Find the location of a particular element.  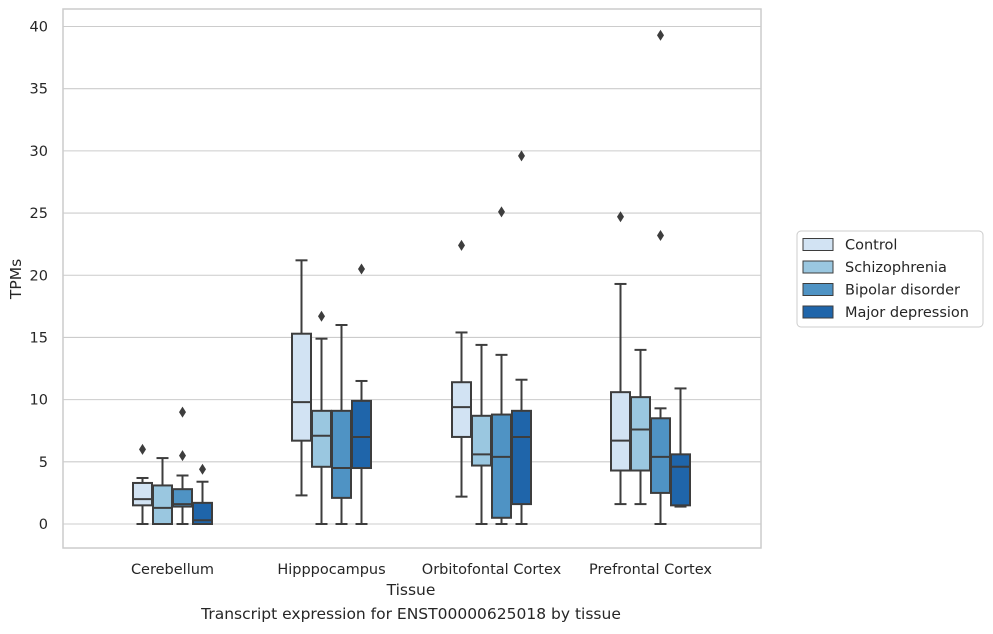

y-tick-label: 20 is located at coordinates (39, 276).